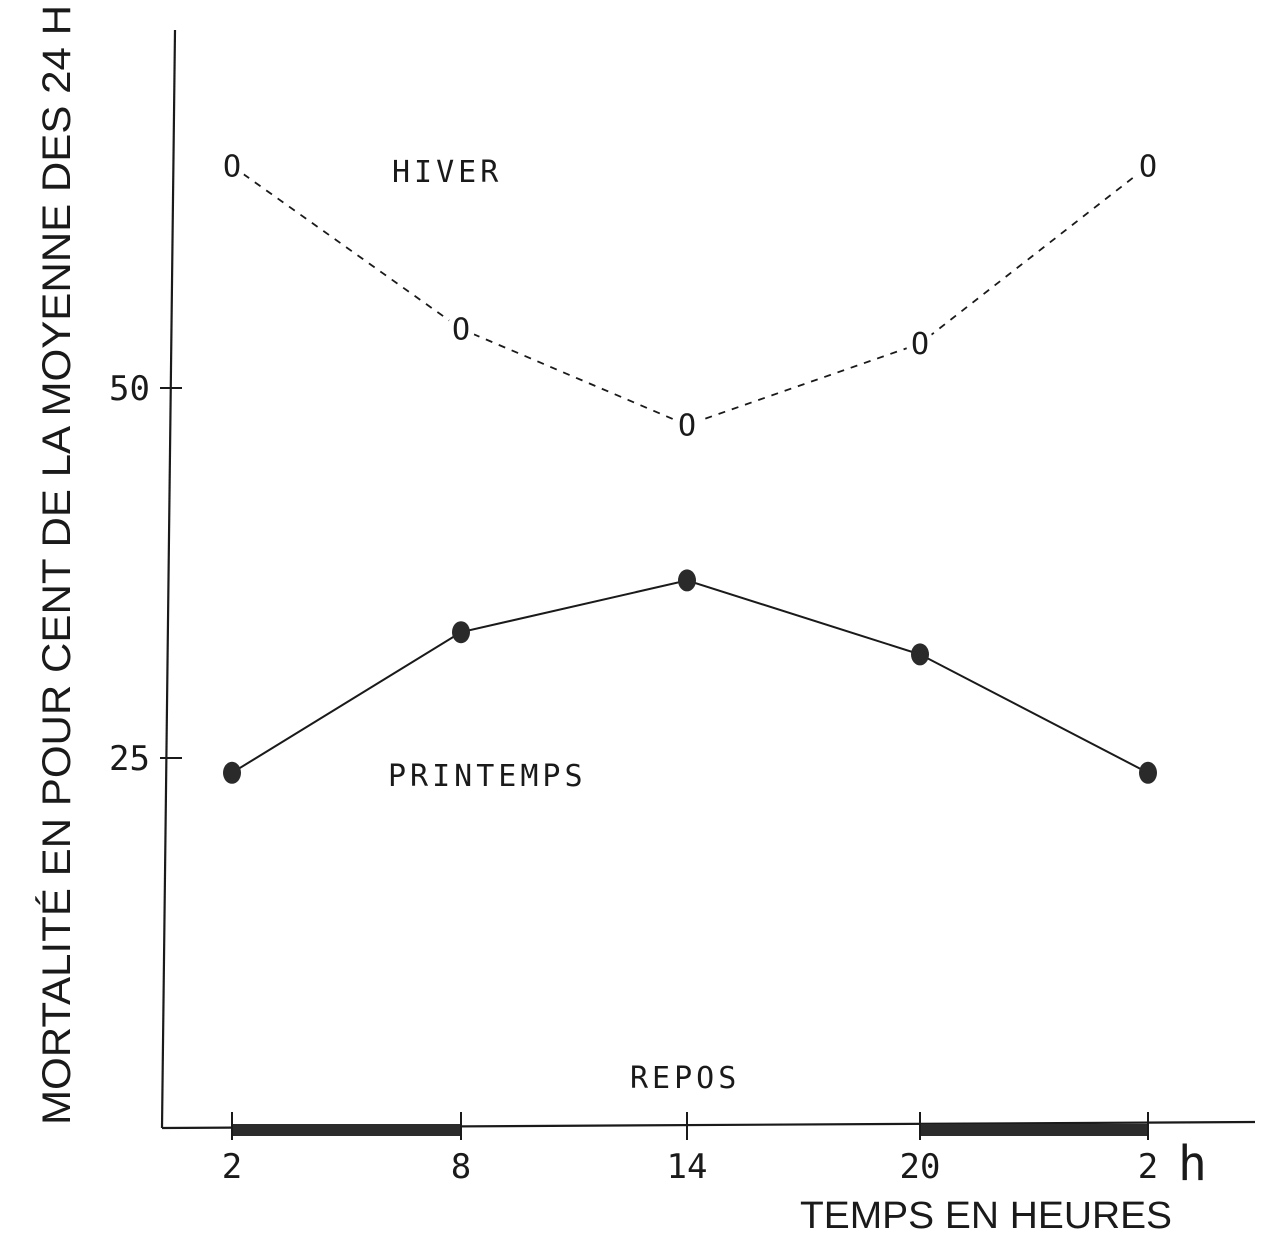 The height and width of the screenshot is (1236, 1273). What do you see at coordinates (447, 172) in the screenshot?
I see `series-label-hiver: HIVER` at bounding box center [447, 172].